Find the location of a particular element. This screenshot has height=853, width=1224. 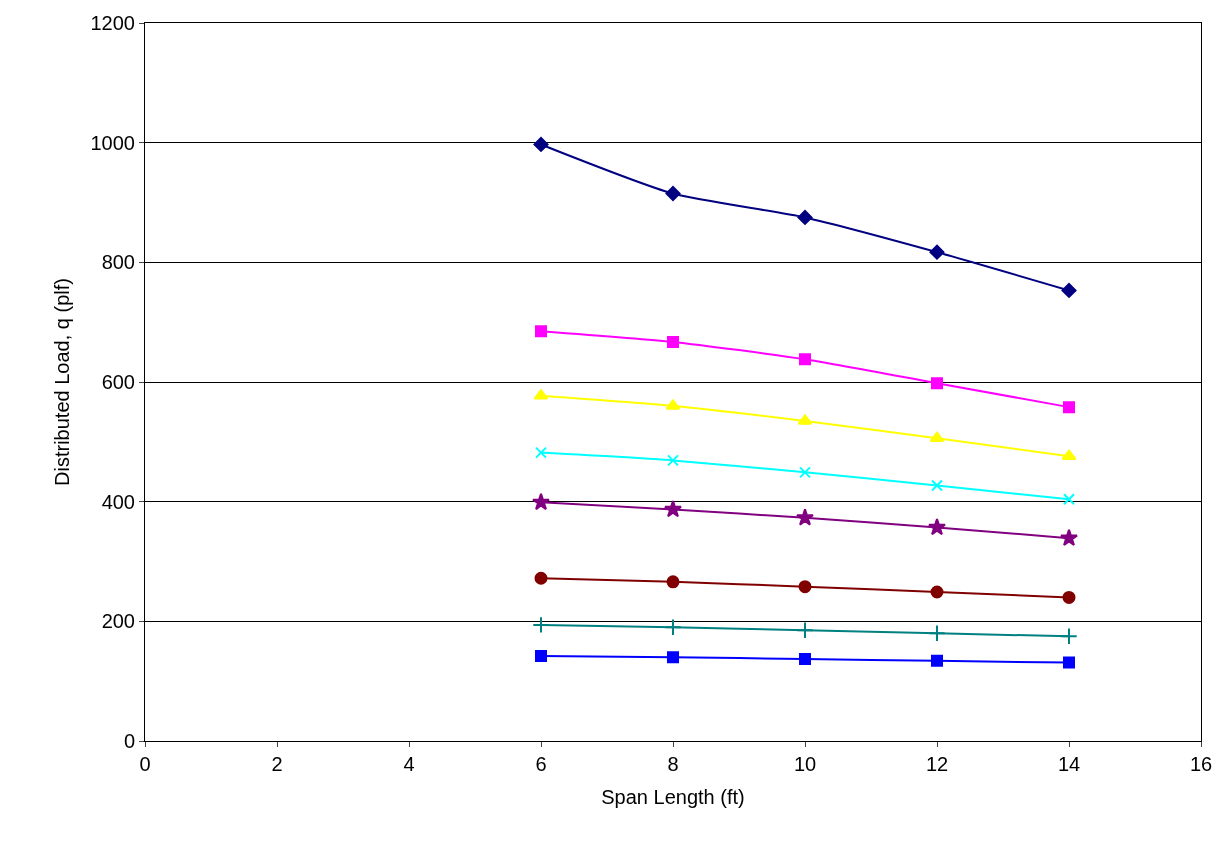

y-tick-label: 800 is located at coordinates (118, 262).